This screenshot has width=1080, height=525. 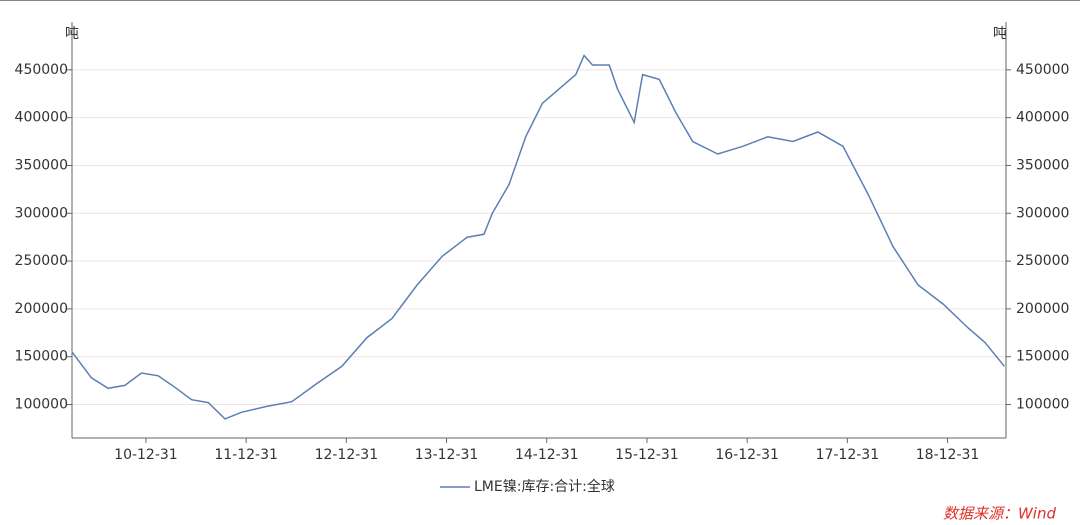 I want to click on y-tick-label: 100000, so click(x=41, y=405).